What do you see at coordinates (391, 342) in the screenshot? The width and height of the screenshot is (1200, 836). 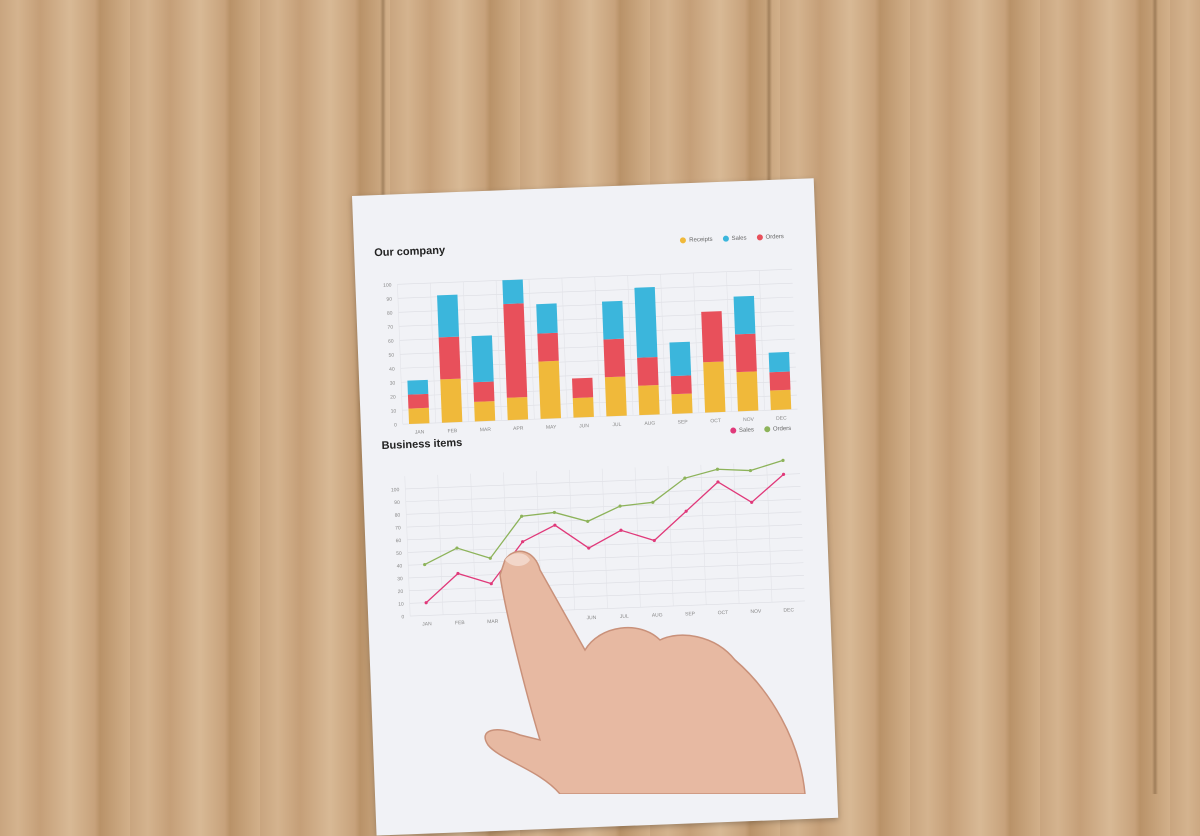 I see `y-tick-label: 60` at bounding box center [391, 342].